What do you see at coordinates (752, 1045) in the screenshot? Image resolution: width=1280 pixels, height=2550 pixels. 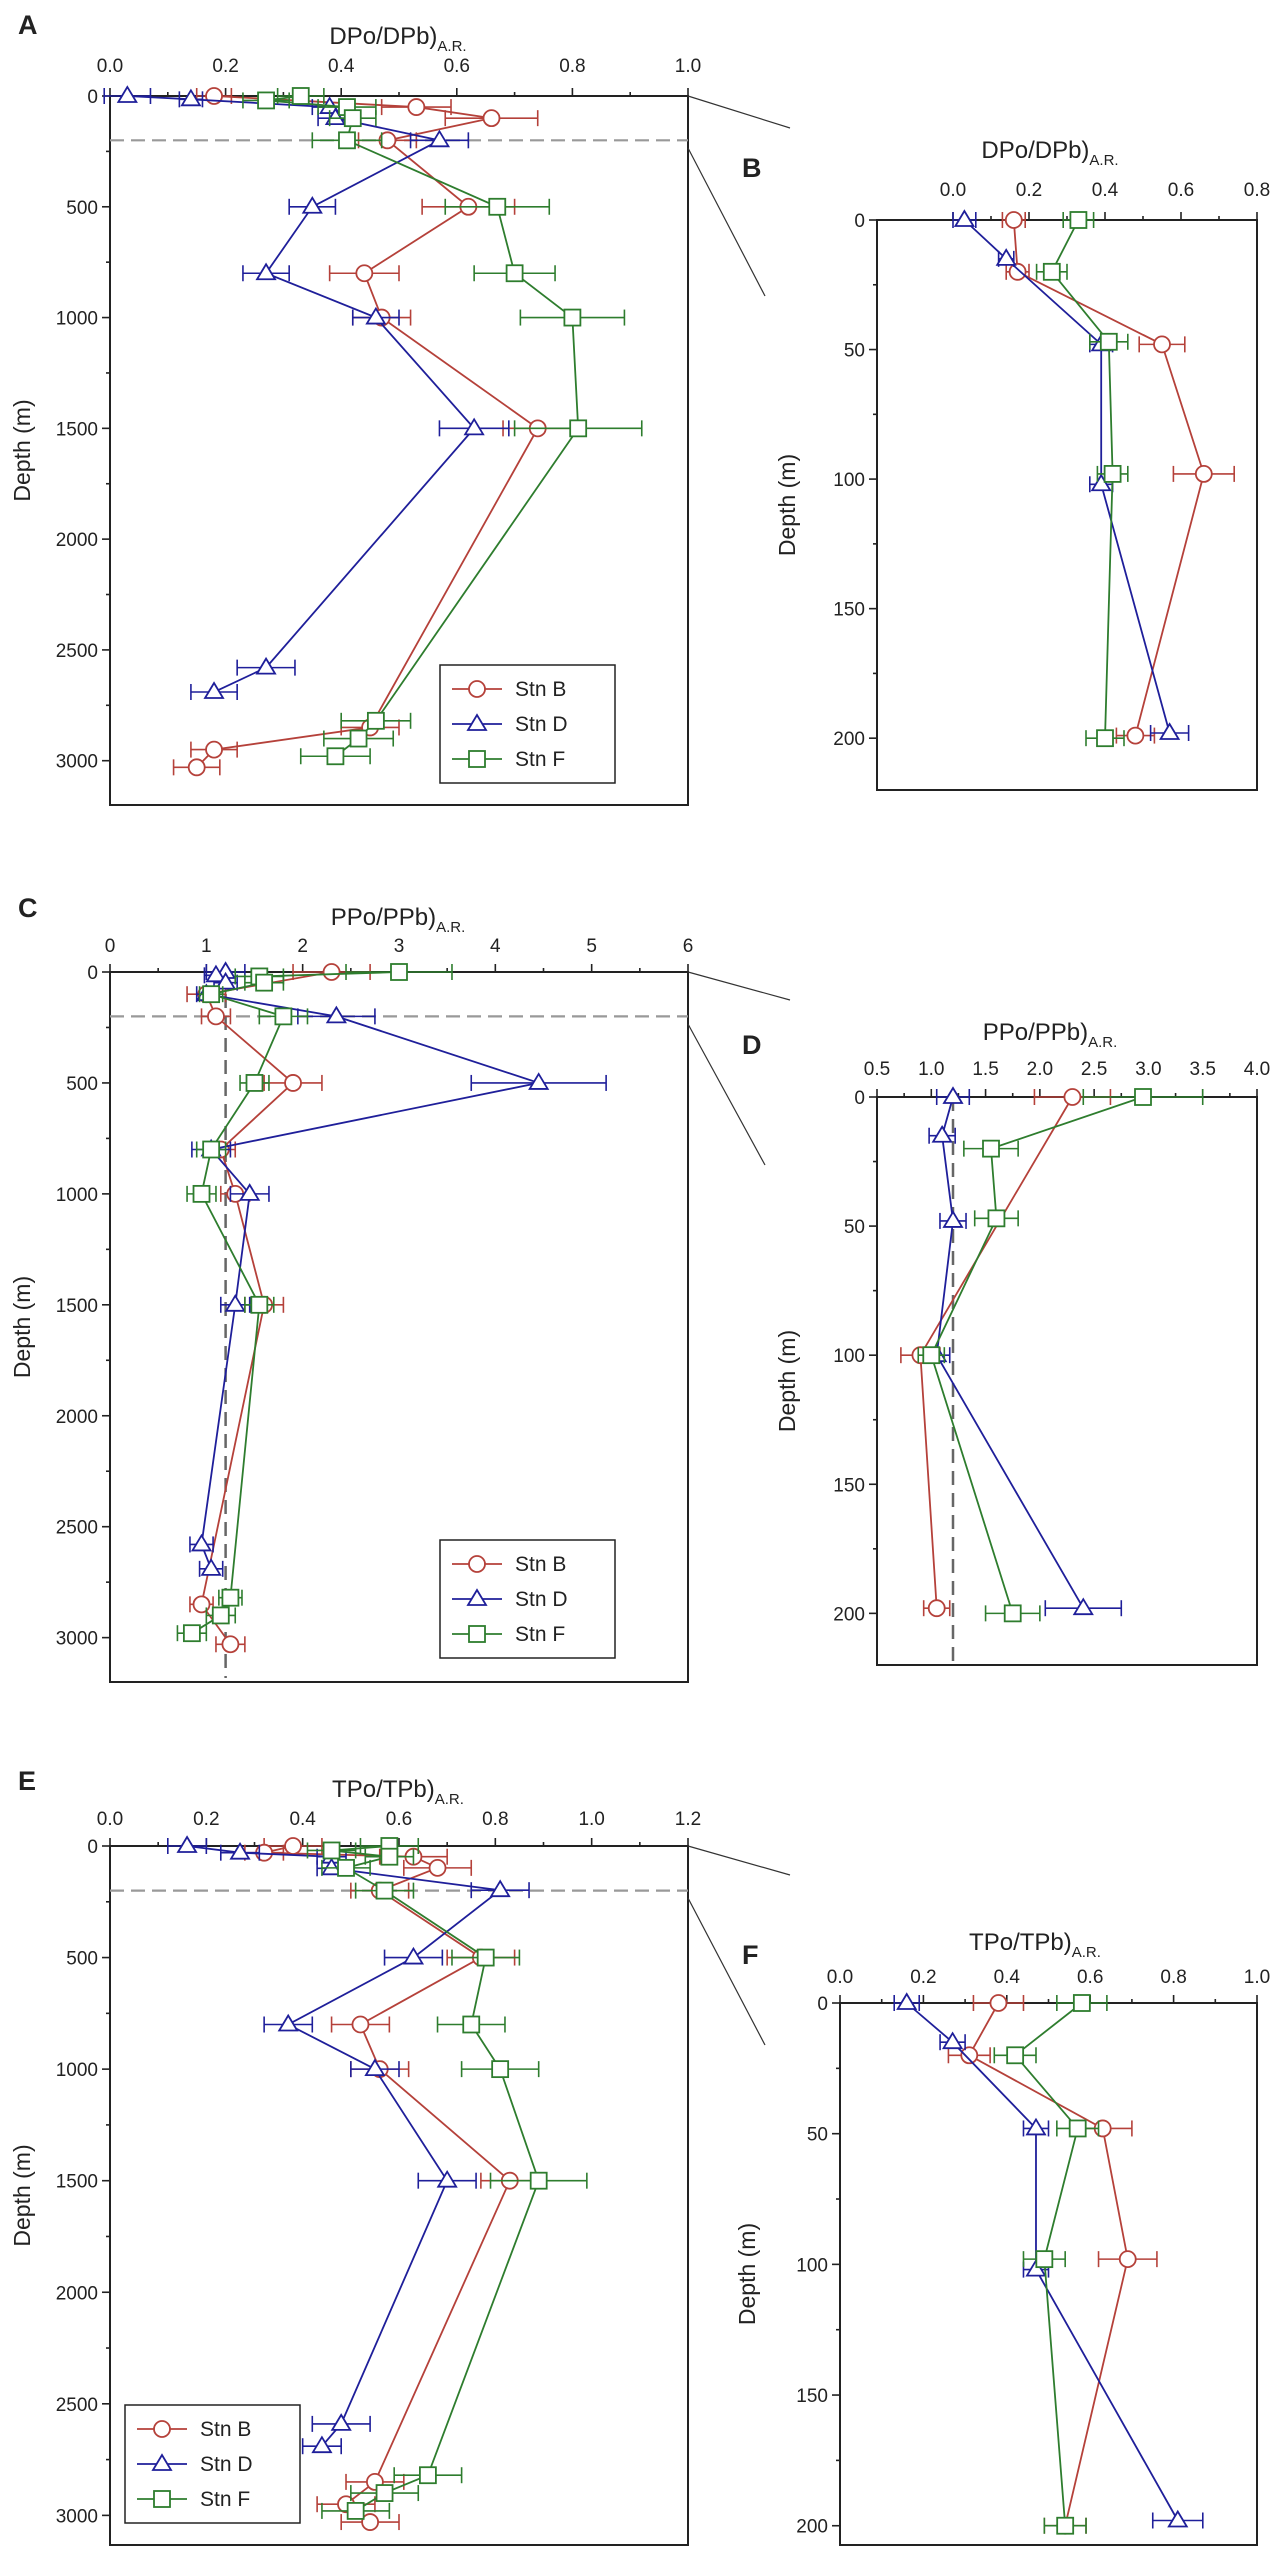 I see `panel-label: D` at bounding box center [752, 1045].